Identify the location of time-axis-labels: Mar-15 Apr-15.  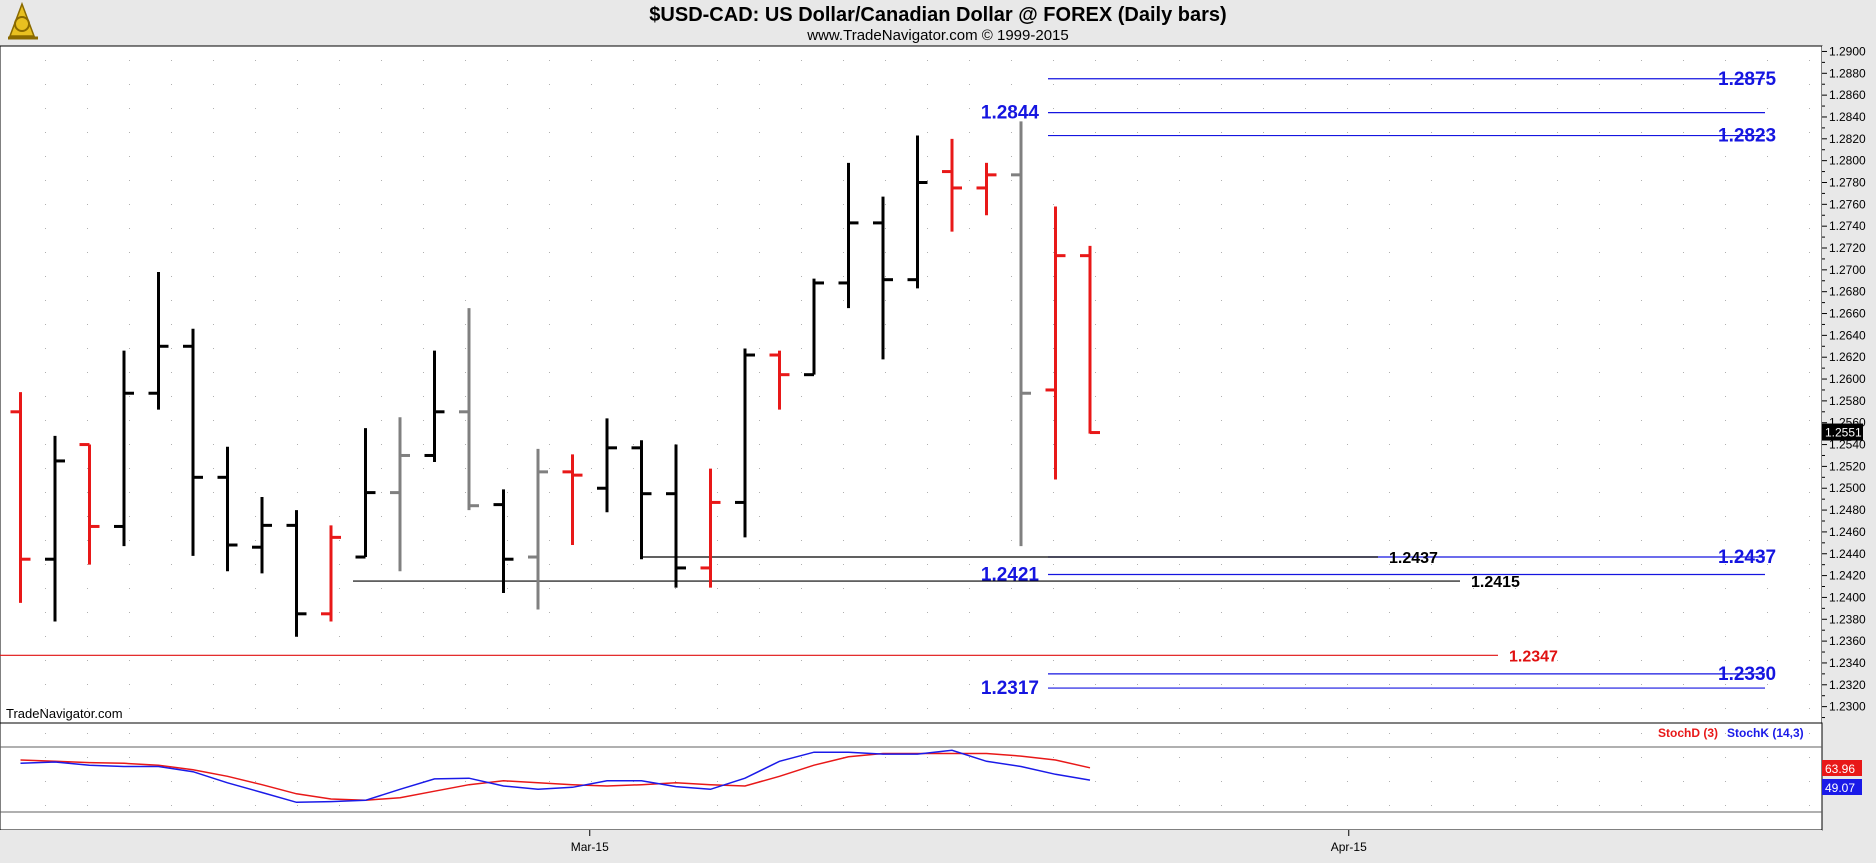
(969, 842).